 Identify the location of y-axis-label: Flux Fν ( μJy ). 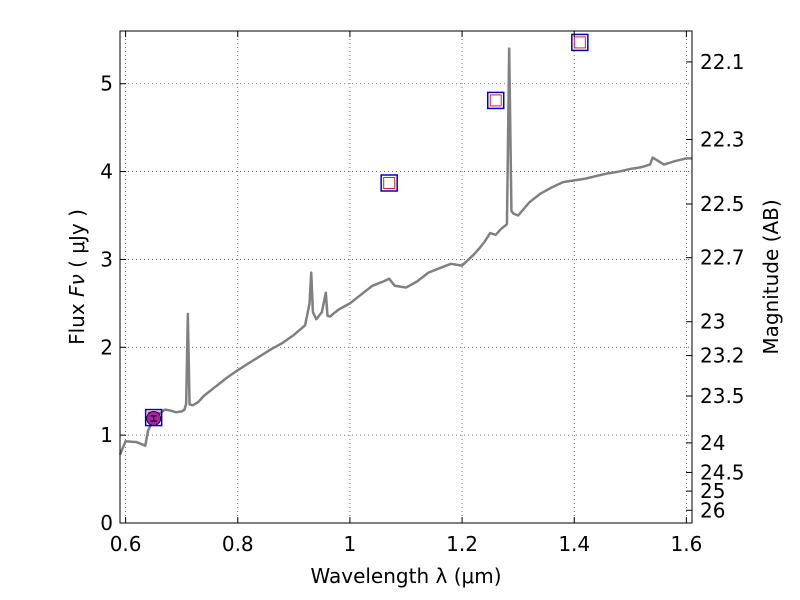
(77, 277).